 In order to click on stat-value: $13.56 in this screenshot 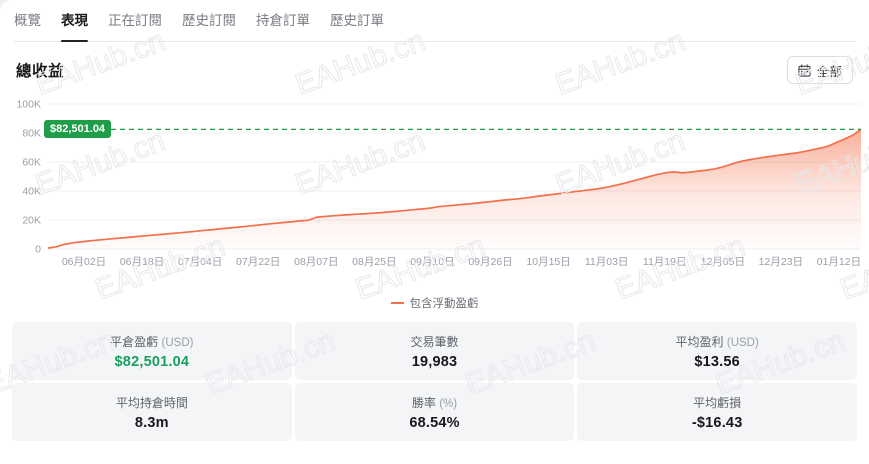, I will do `click(717, 361)`.